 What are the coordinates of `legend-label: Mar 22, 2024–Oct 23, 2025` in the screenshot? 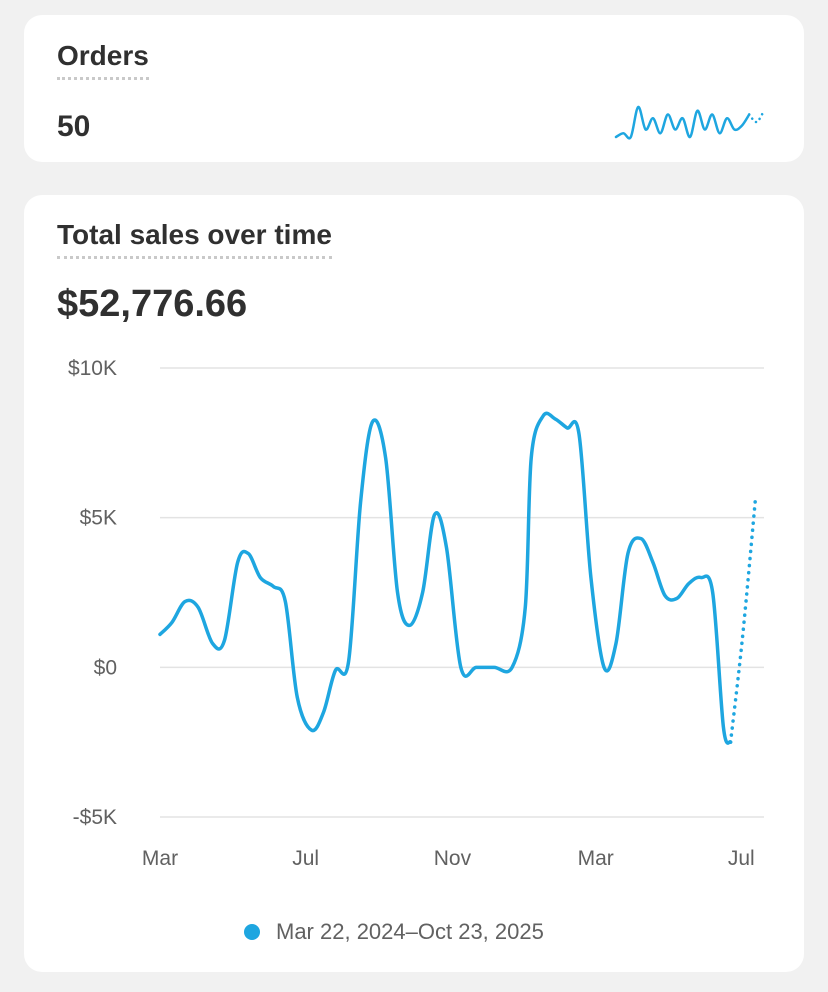 It's located at (410, 931).